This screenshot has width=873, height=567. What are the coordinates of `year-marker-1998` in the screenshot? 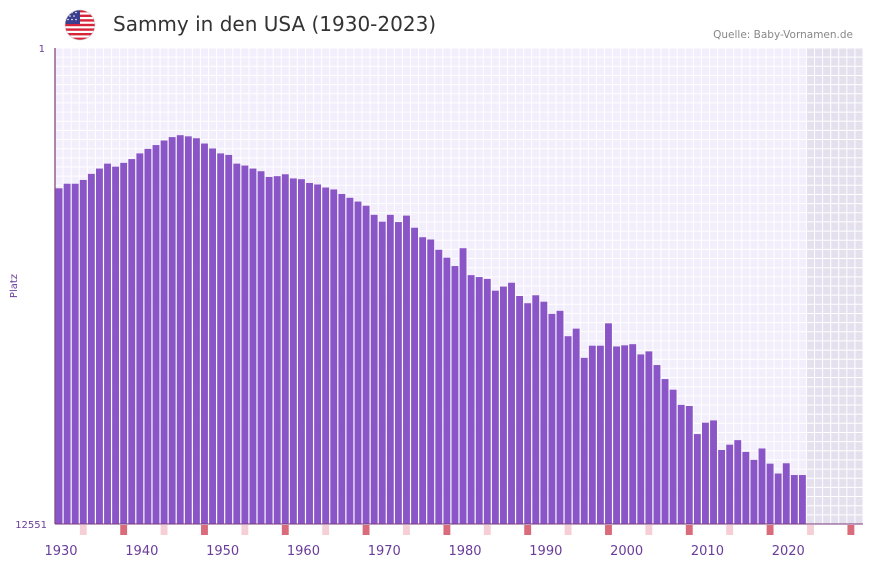 It's located at (608, 530).